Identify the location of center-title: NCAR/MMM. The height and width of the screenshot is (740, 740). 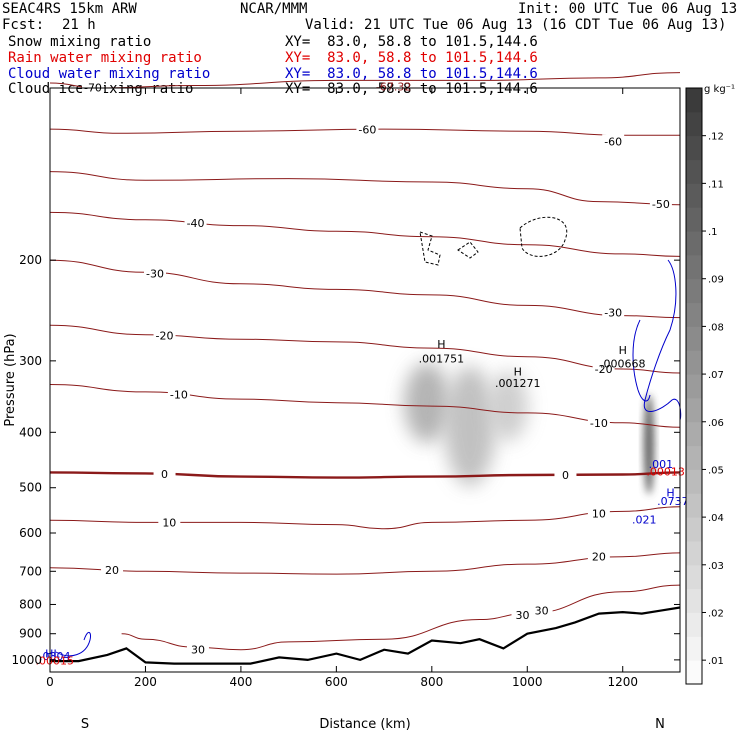
(274, 9).